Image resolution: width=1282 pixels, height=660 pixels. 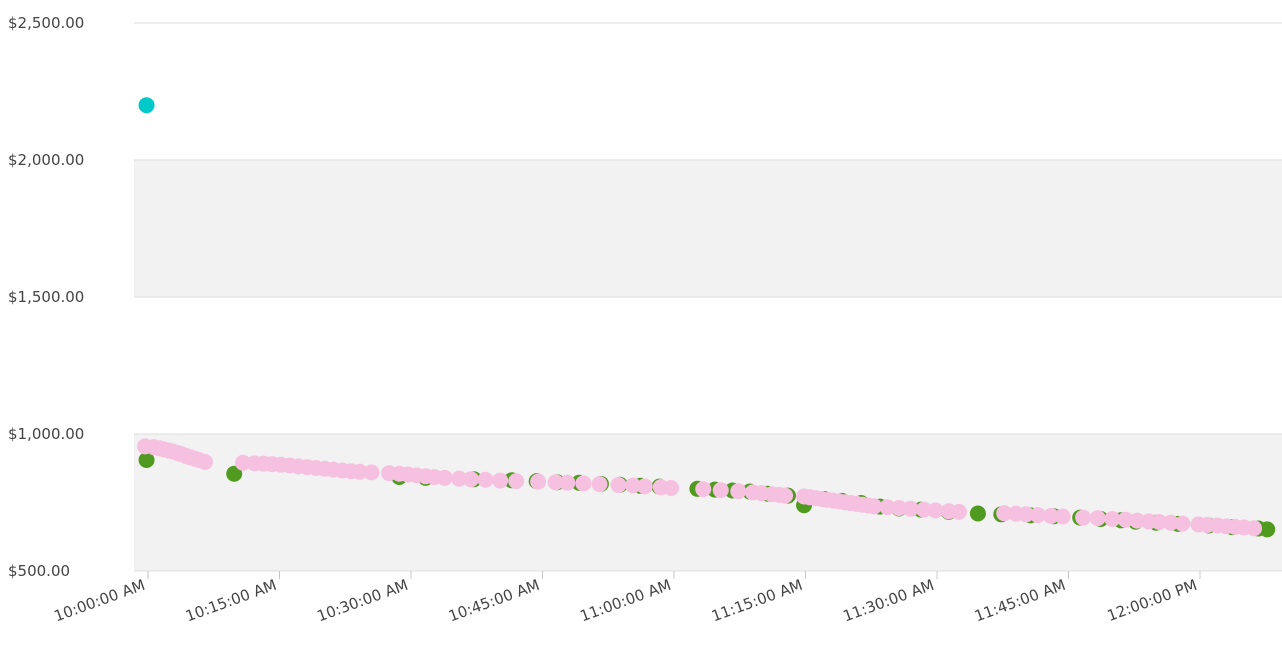 I want to click on x-tick-label: 10:45:00 AM, so click(x=494, y=601).